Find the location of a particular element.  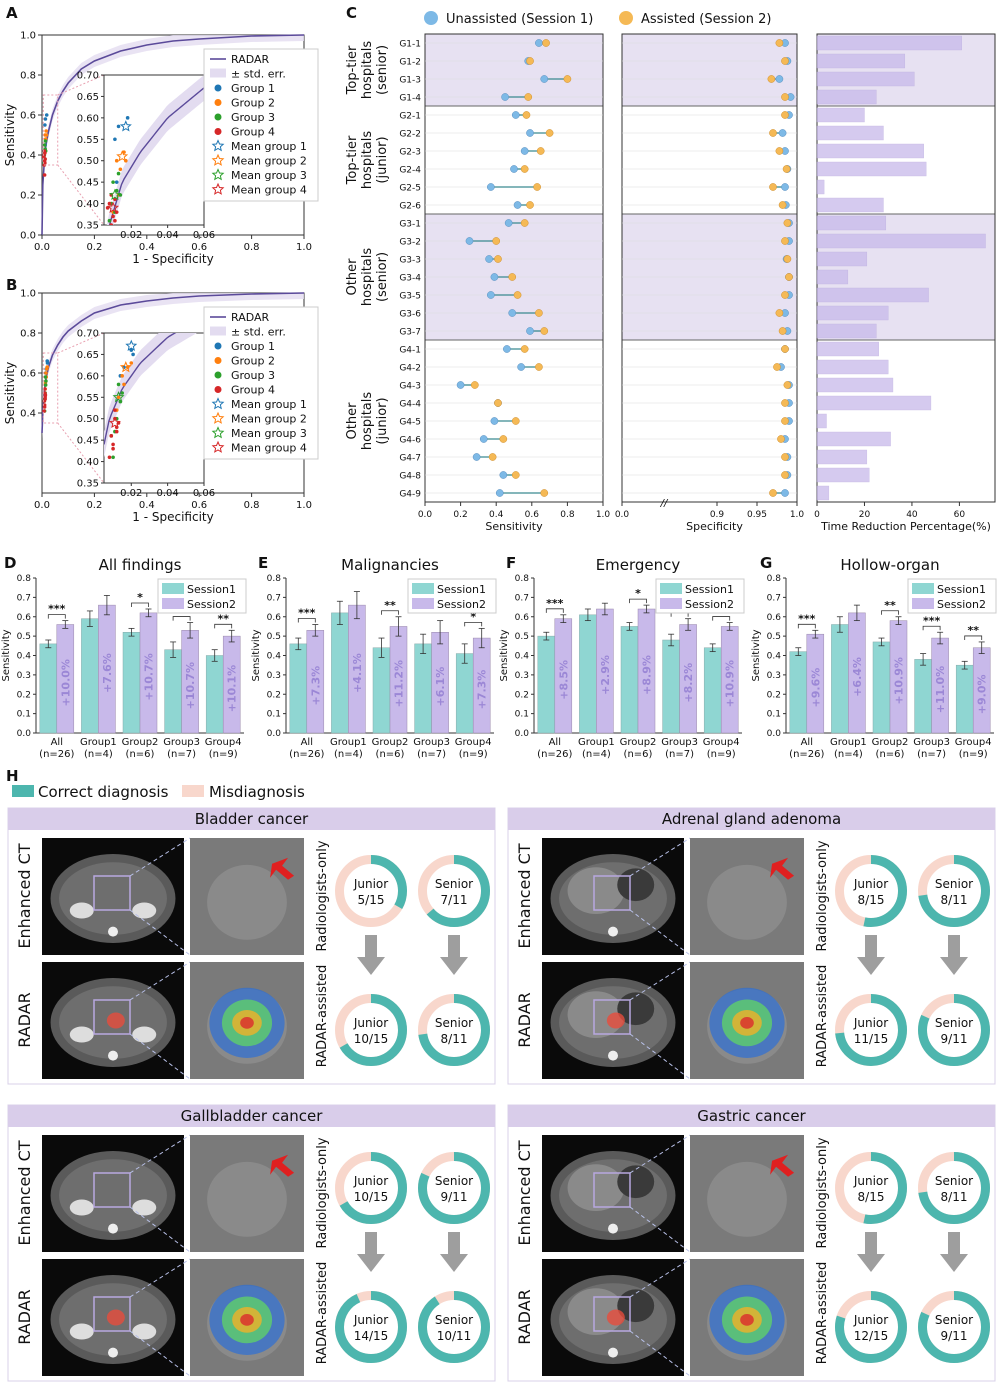

zoom-connector is located at coordinates (160, 1229).